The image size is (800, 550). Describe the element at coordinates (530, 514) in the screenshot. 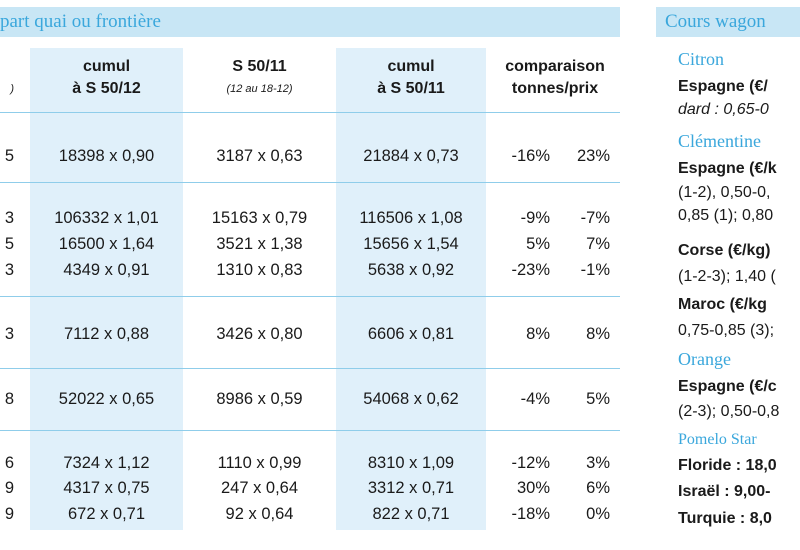

I see `row-cell: -18%` at that location.